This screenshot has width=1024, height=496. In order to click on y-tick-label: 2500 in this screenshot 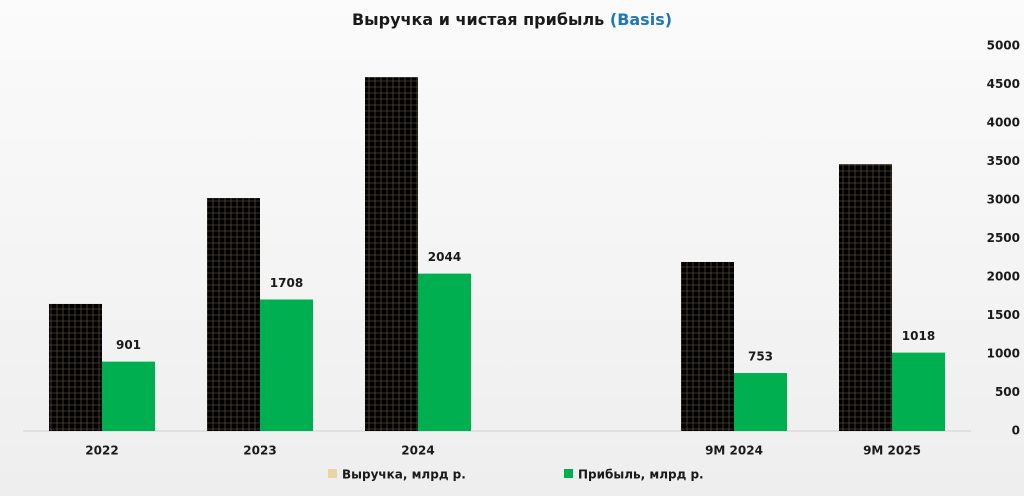, I will do `click(1003, 238)`.